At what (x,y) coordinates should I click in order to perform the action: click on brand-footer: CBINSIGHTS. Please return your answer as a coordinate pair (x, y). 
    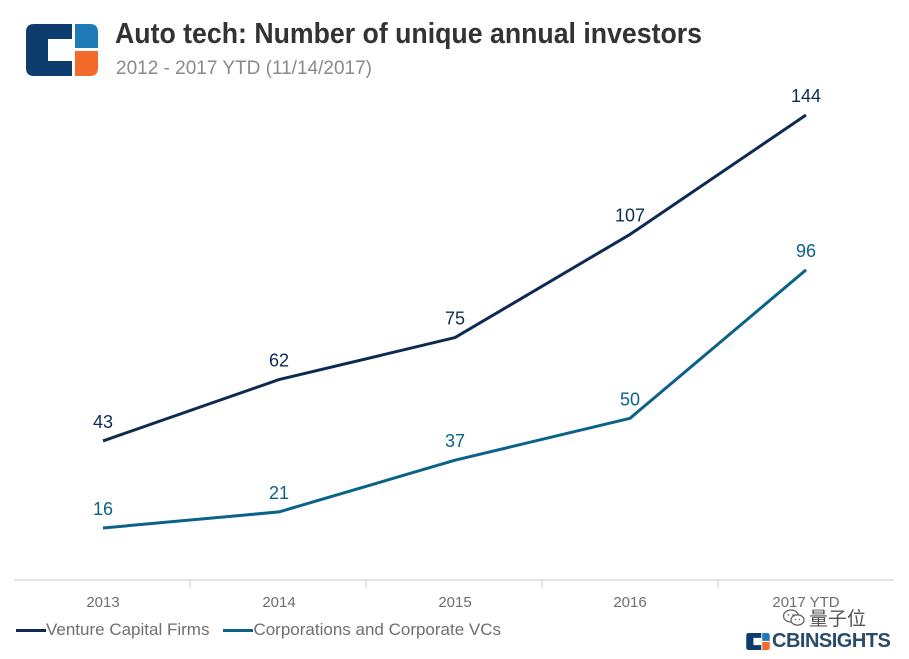
    Looking at the image, I should click on (818, 641).